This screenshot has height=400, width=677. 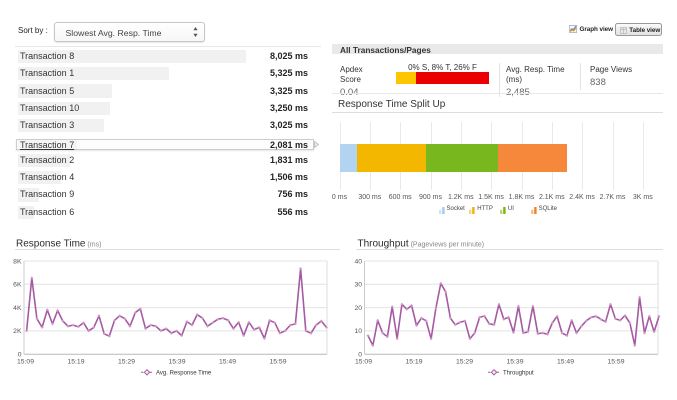 I want to click on svg-text: 30, so click(x=358, y=285).